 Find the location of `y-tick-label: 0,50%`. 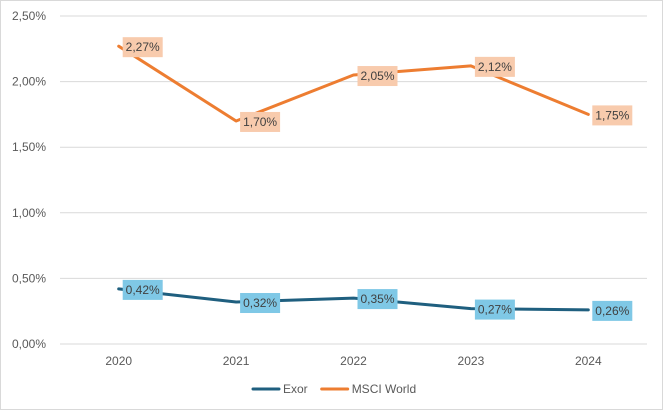

y-tick-label: 0,50% is located at coordinates (29, 278).